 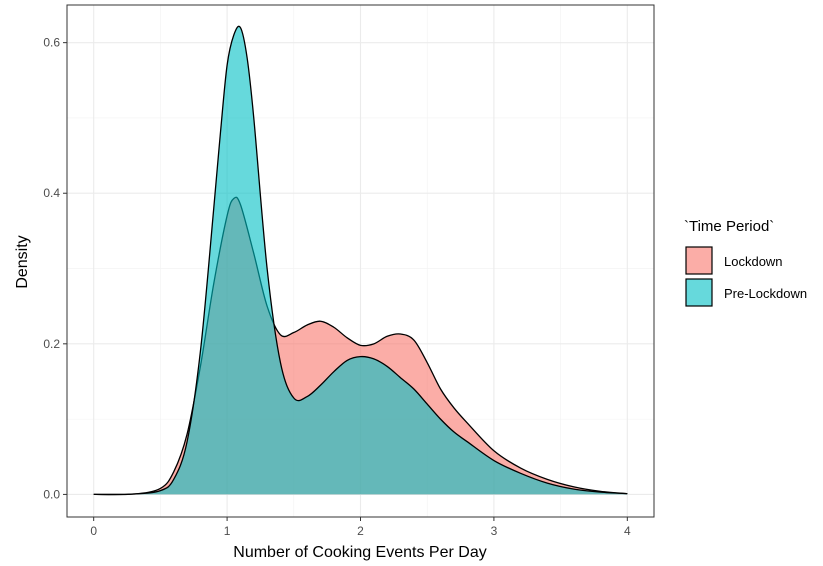 What do you see at coordinates (227, 531) in the screenshot?
I see `x-tick-label: 1` at bounding box center [227, 531].